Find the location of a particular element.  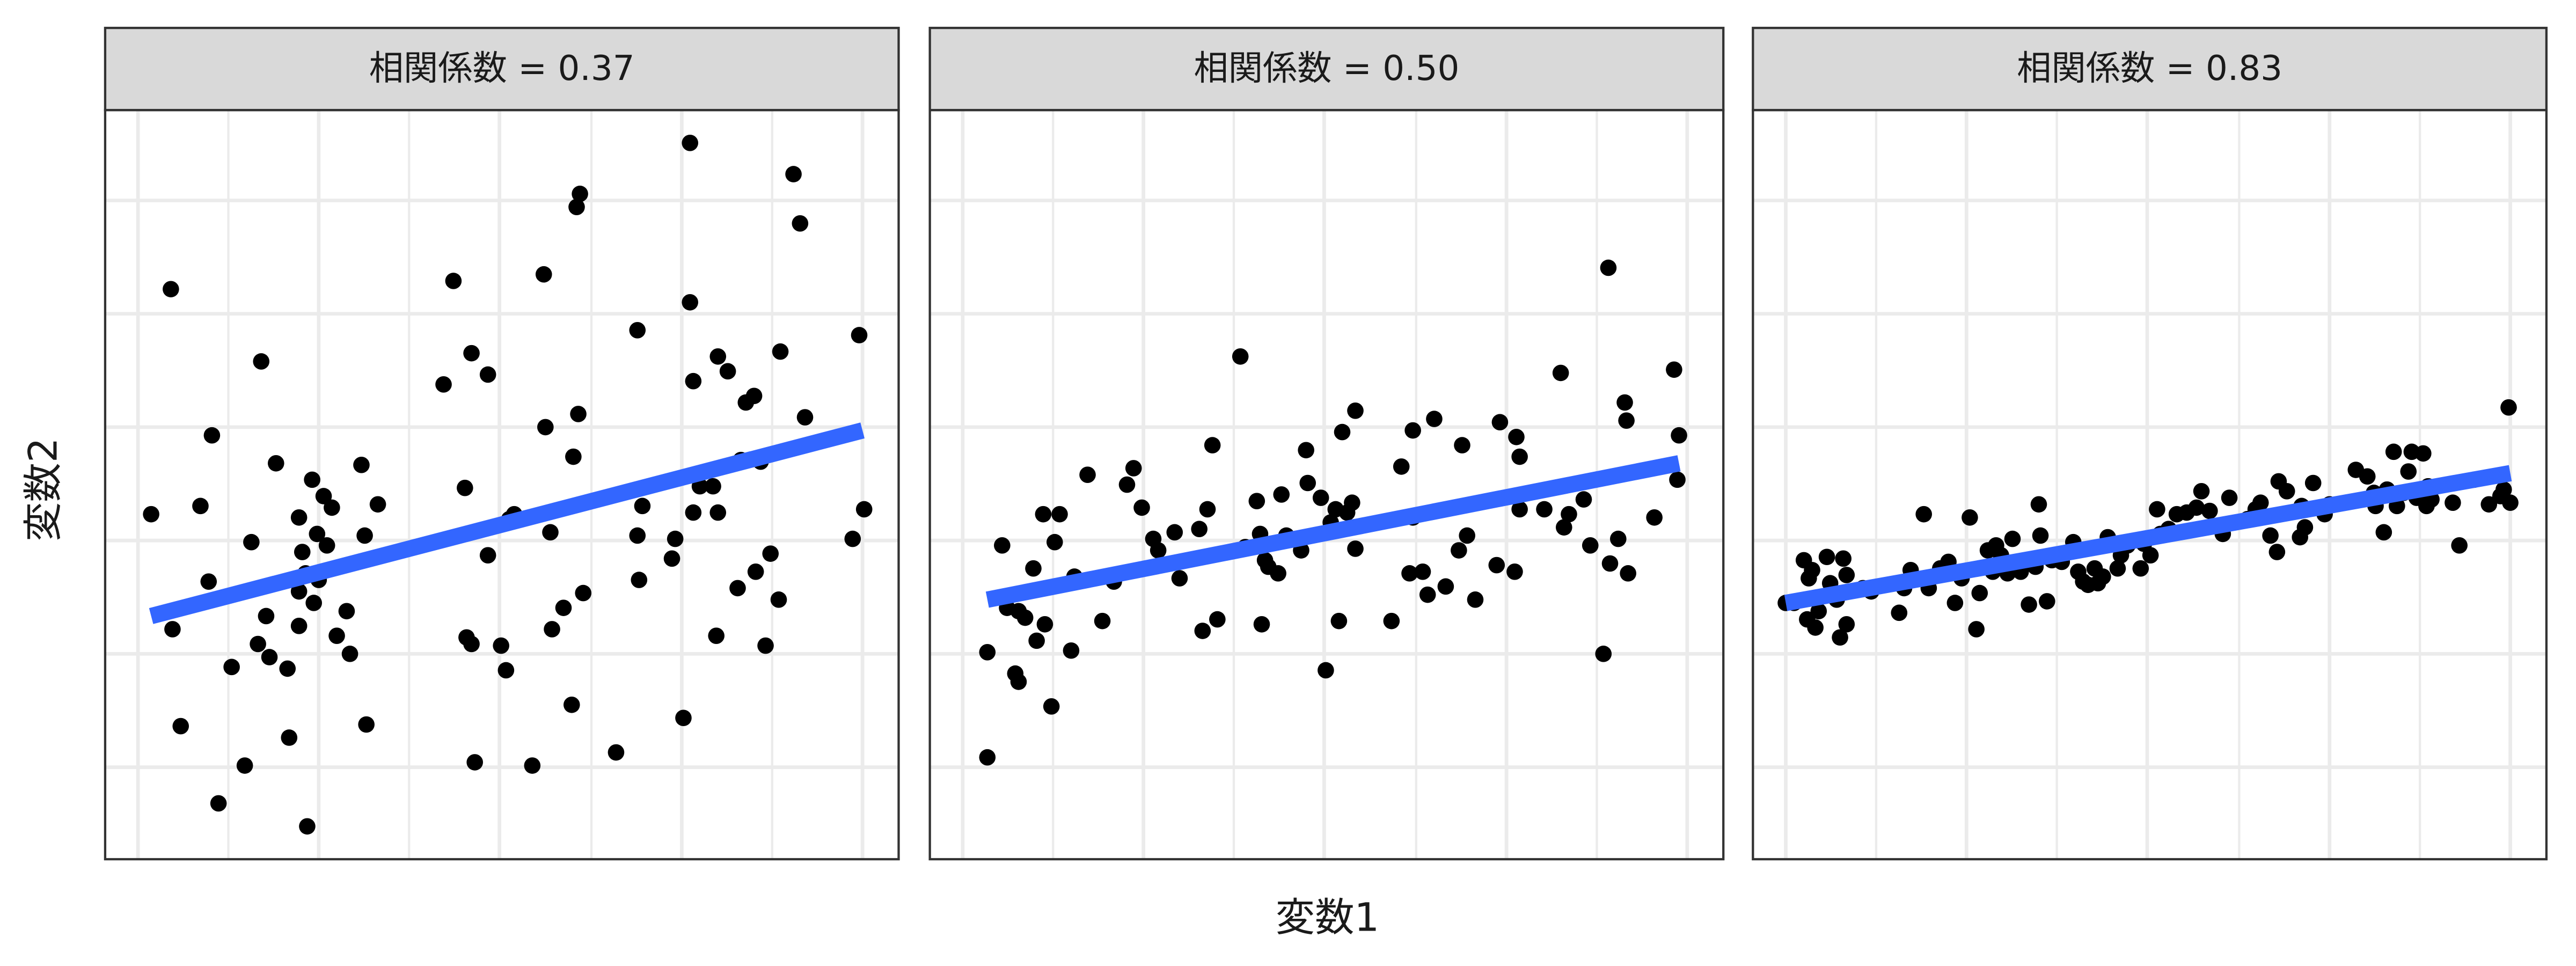

x-axis-label: 変数1 is located at coordinates (1328, 917).